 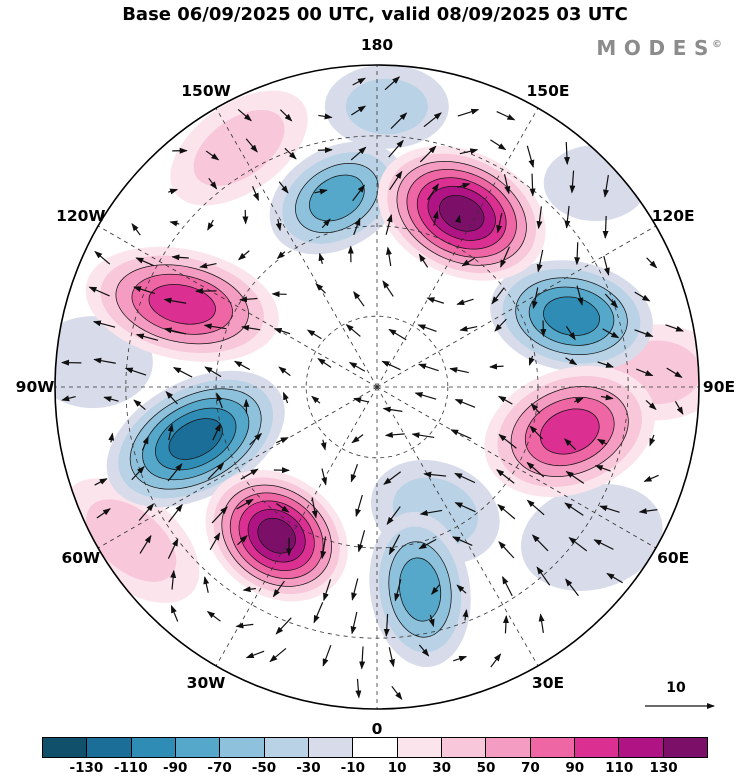 What do you see at coordinates (575, 768) in the screenshot?
I see `colorbar-tick: 90` at bounding box center [575, 768].